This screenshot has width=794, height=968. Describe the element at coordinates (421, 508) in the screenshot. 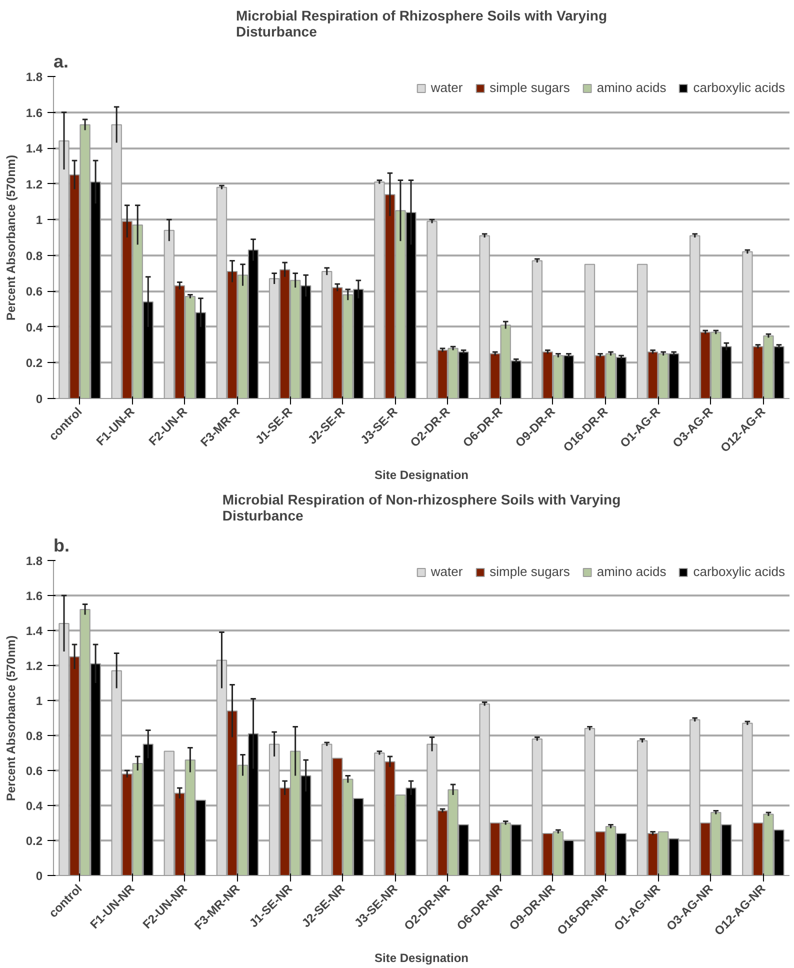

I see `chart-title: Microbial Respiration of Non-rhizosphere Soils with Varying Disturbance` at that location.